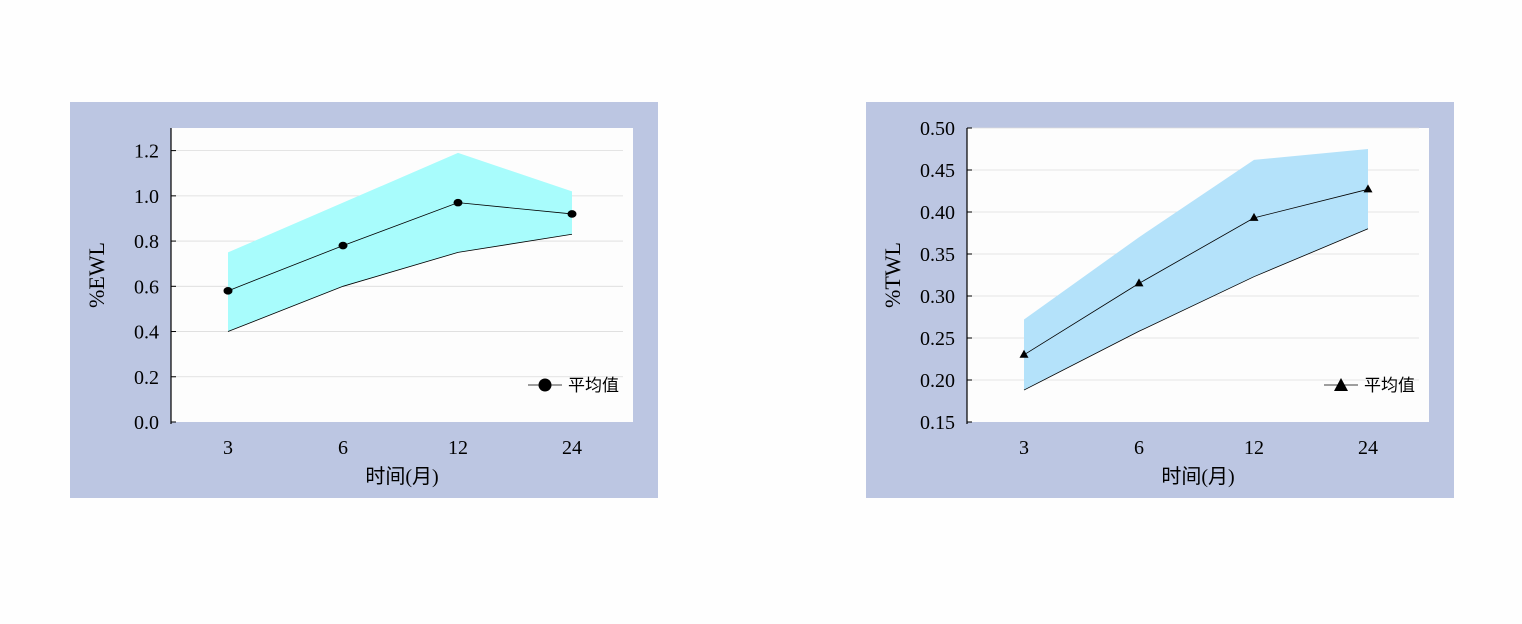  Describe the element at coordinates (96, 275) in the screenshot. I see `ewl-y-axis-label: %EWL` at that location.